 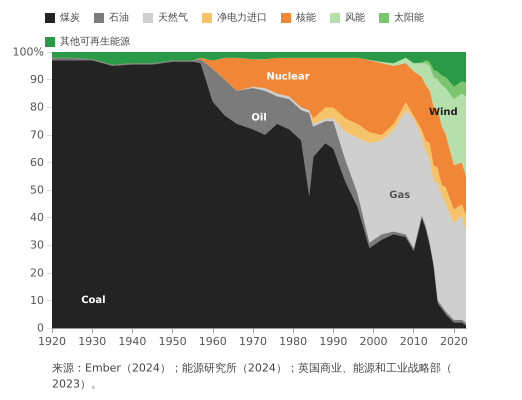 What do you see at coordinates (52, 341) in the screenshot?
I see `x-tick-label: 1920` at bounding box center [52, 341].